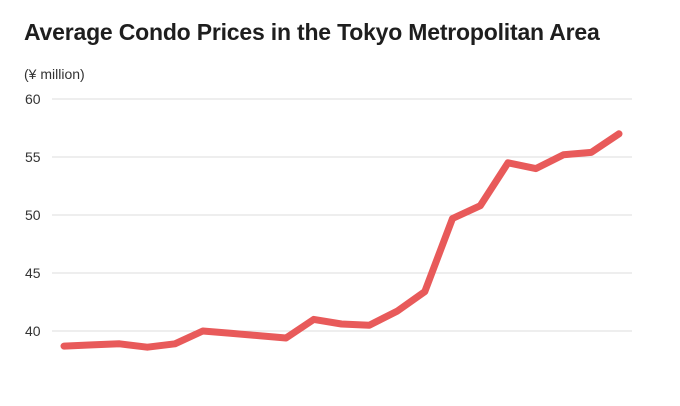 Image resolution: width=680 pixels, height=406 pixels. What do you see at coordinates (33, 99) in the screenshot?
I see `y-tick-label: 60` at bounding box center [33, 99].